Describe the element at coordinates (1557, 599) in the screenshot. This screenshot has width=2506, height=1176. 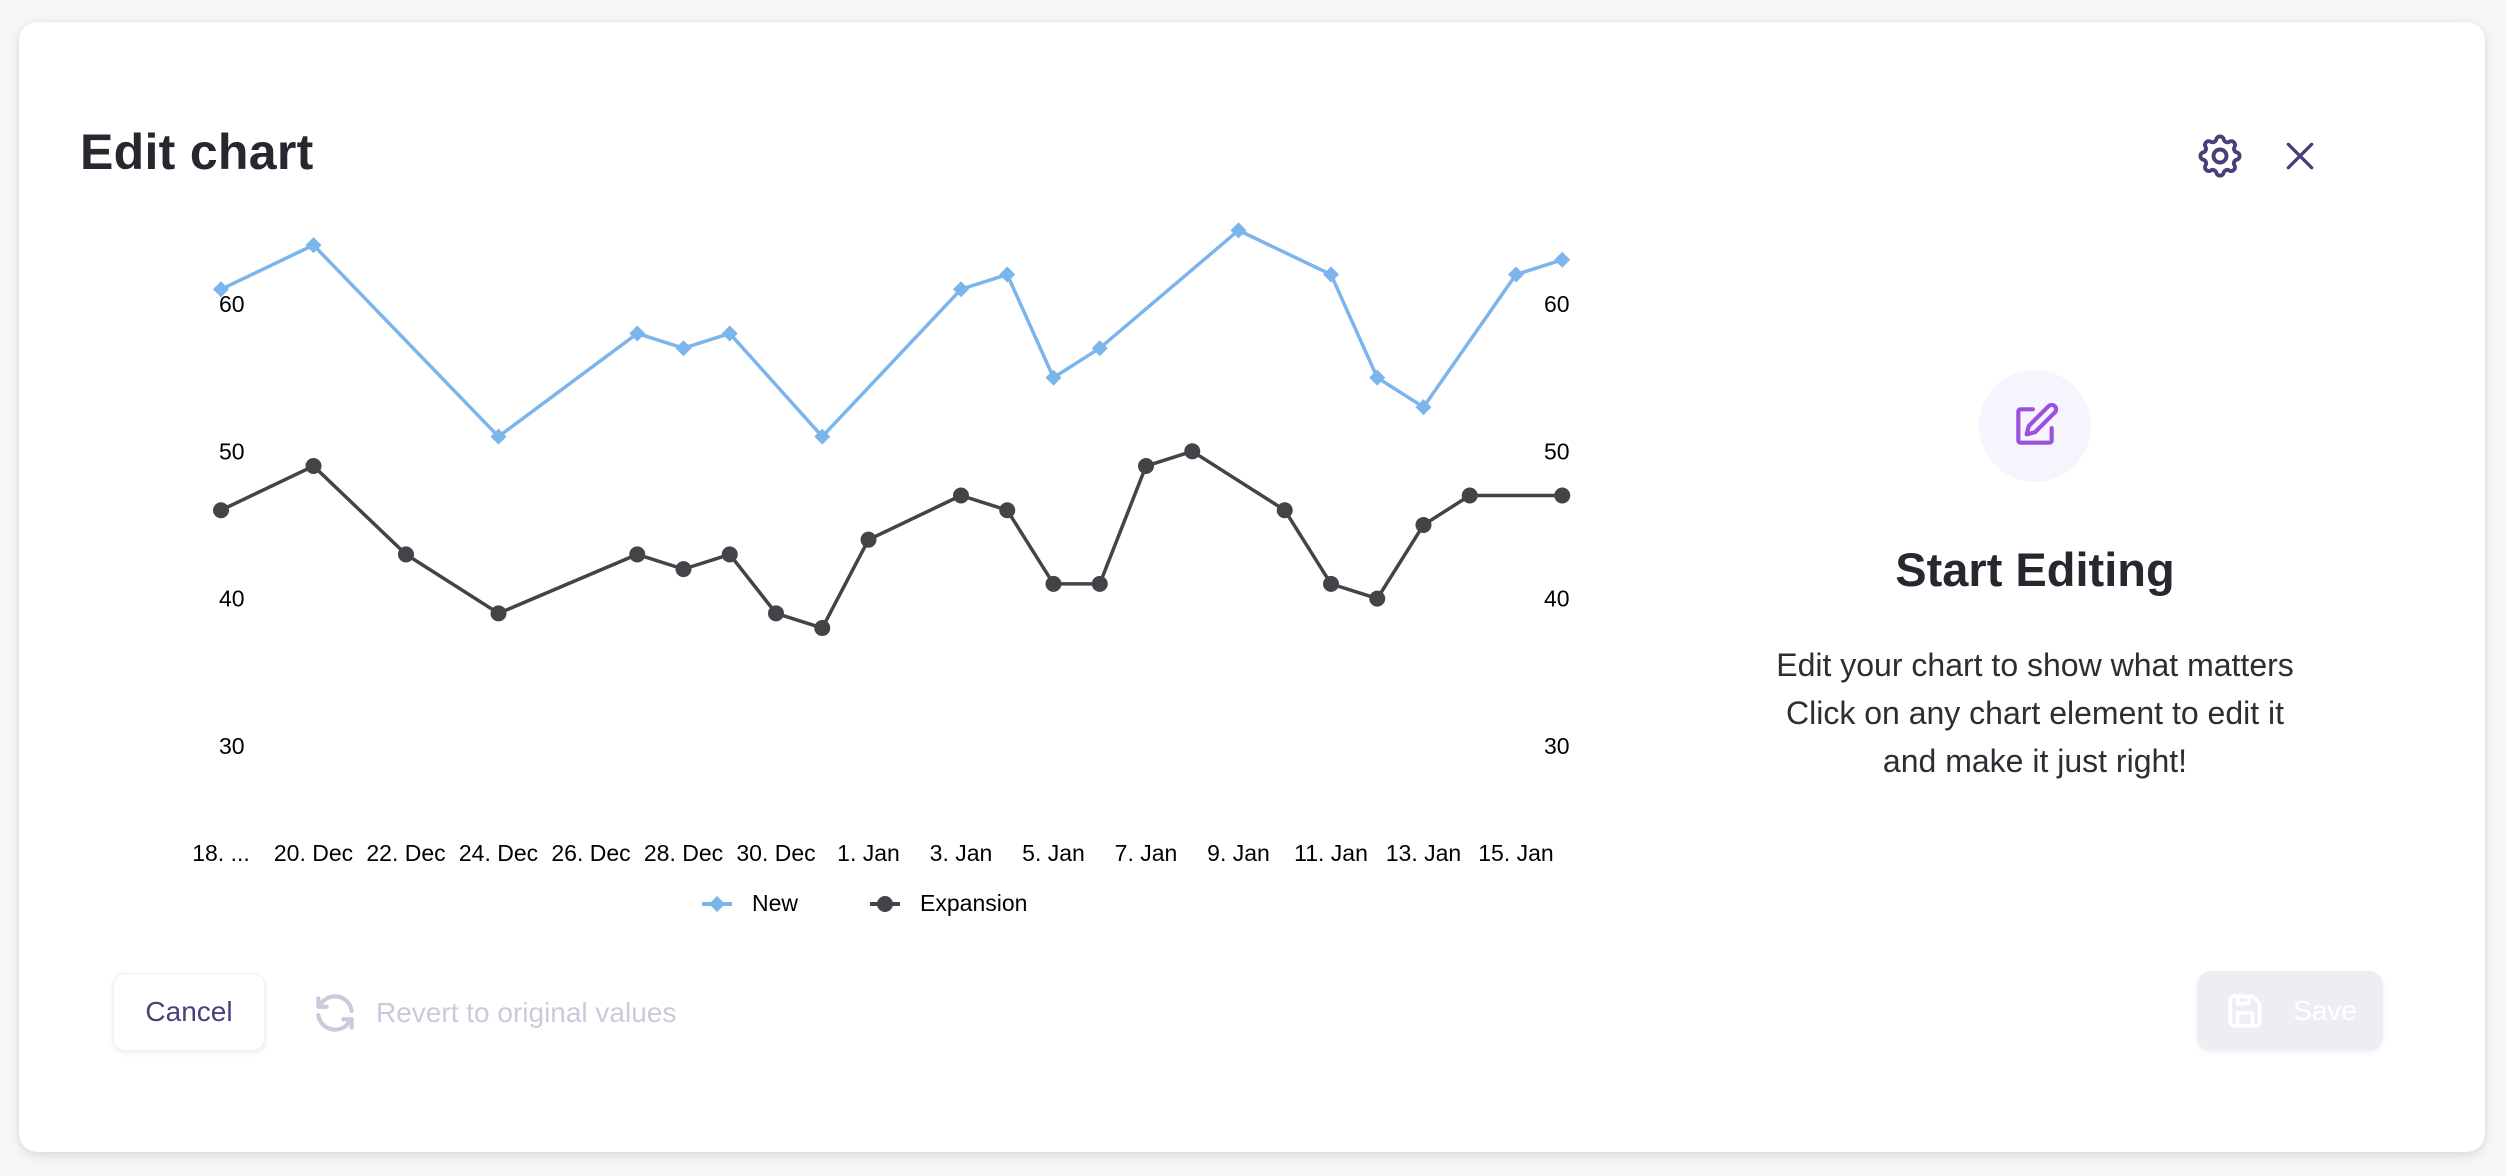
I see `y-axis-tick-right: 40` at that location.